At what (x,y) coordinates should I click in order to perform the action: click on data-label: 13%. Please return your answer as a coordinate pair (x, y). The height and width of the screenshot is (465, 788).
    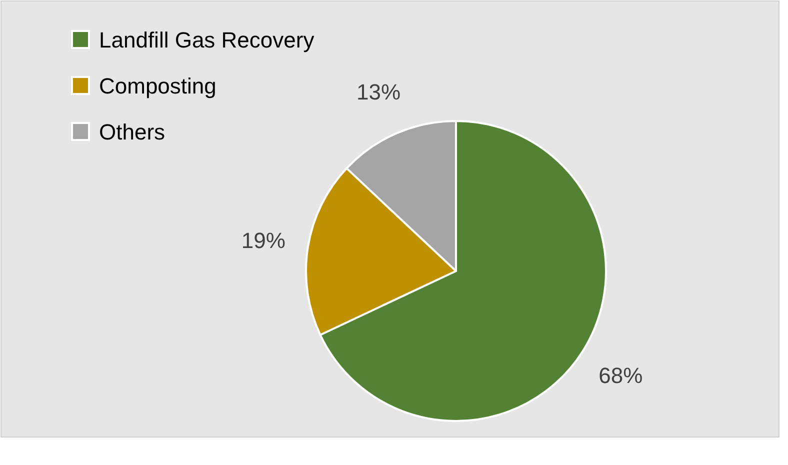
    Looking at the image, I should click on (378, 92).